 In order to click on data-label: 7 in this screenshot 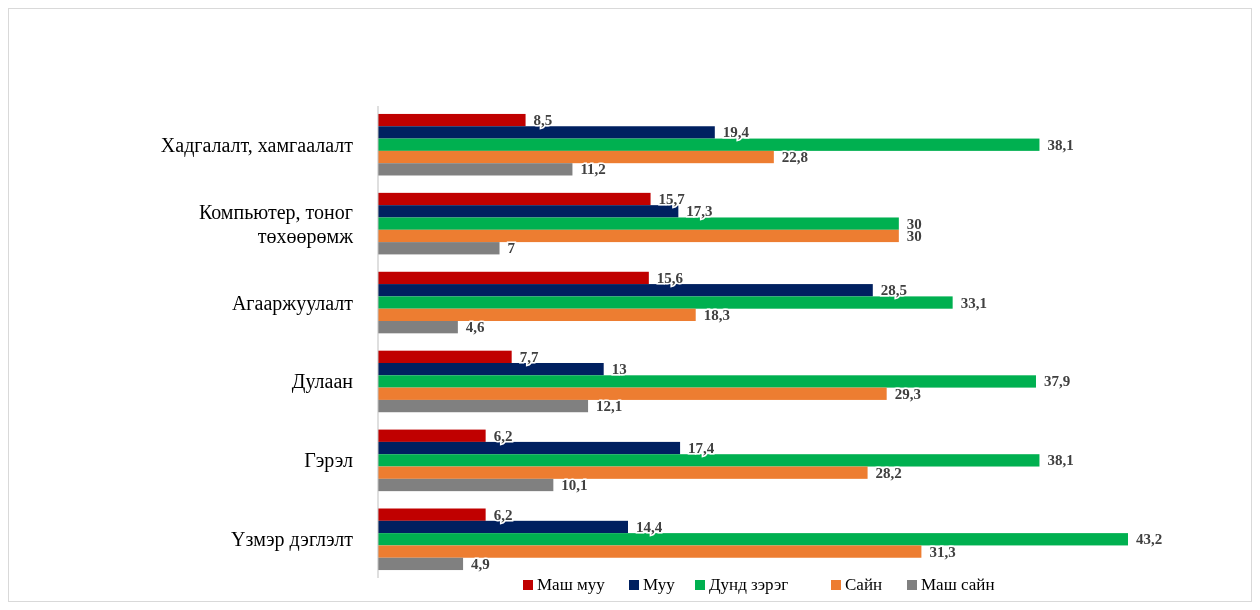, I will do `click(511, 248)`.